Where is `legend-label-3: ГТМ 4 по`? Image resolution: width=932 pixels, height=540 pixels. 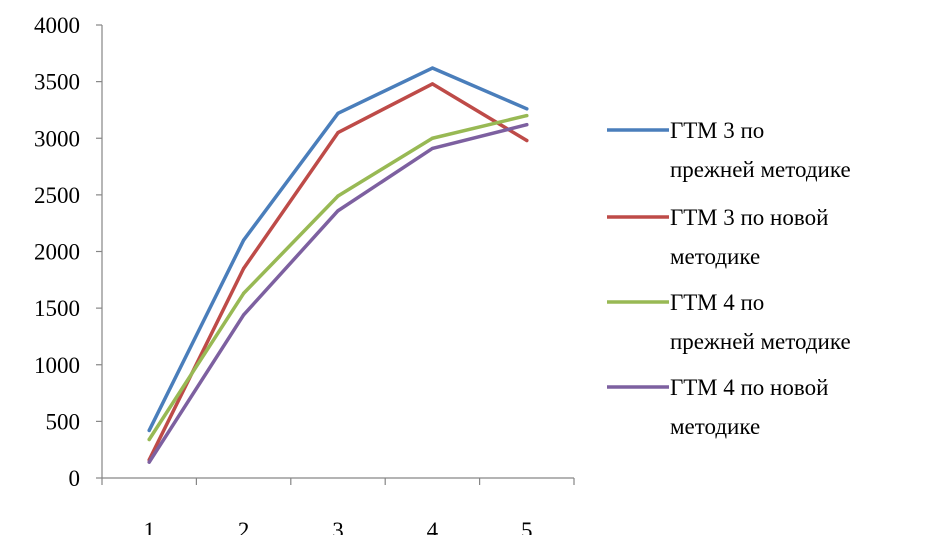 legend-label-3: ГТМ 4 по is located at coordinates (717, 302).